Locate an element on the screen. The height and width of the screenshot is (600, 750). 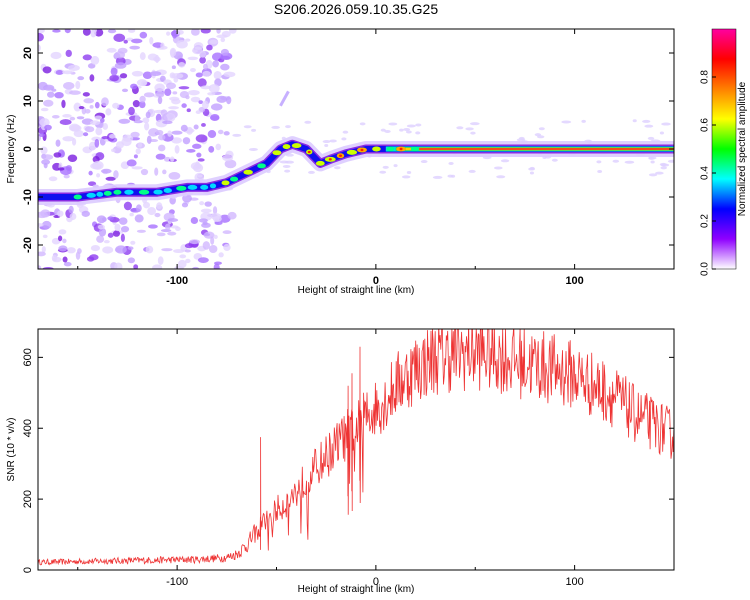
y-tick-label: 400 is located at coordinates (28, 428).